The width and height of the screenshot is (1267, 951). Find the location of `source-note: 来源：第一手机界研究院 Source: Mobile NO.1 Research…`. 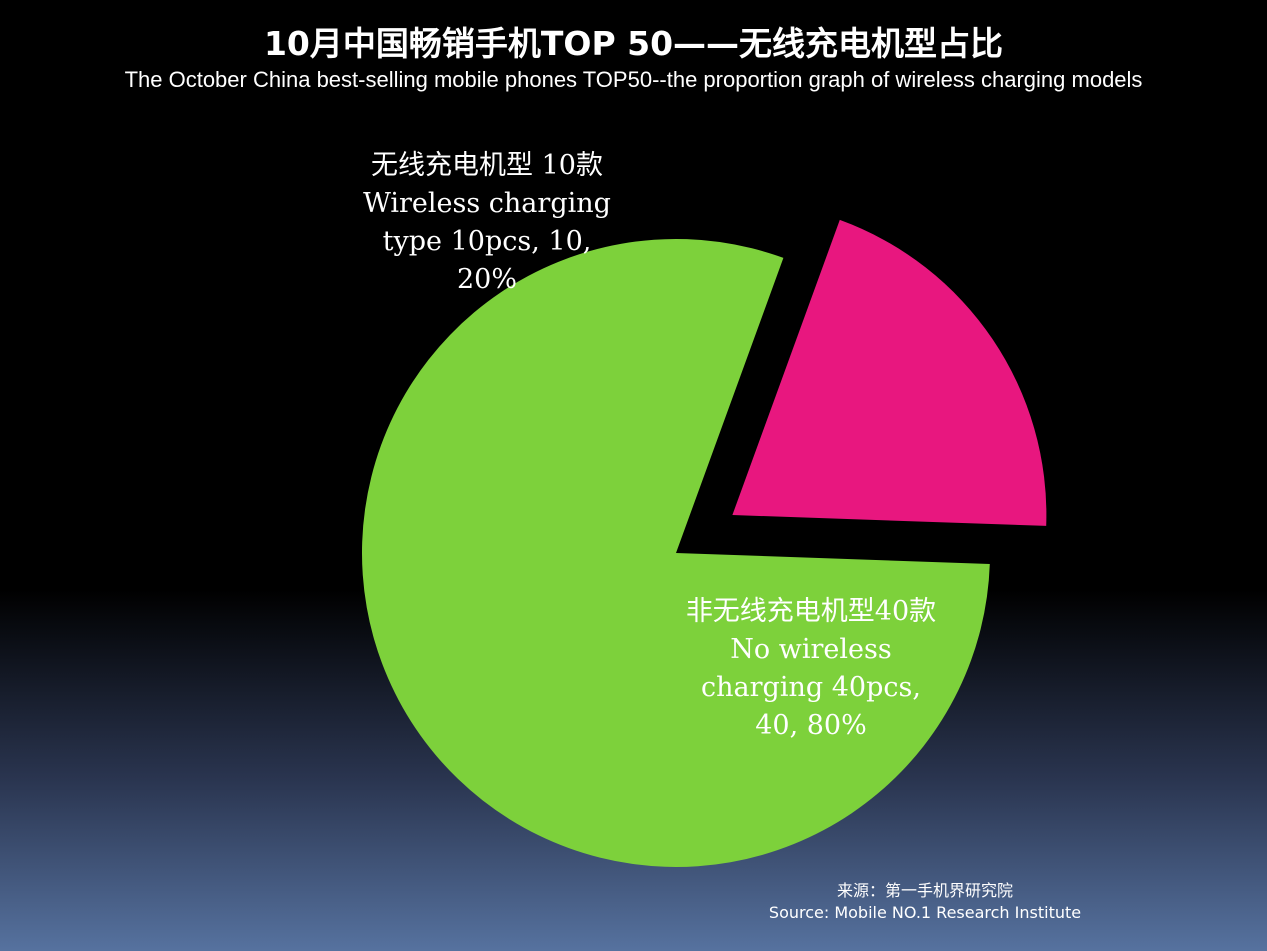

source-note: 来源：第一手机界研究院 Source: Mobile NO.1 Research… is located at coordinates (925, 902).